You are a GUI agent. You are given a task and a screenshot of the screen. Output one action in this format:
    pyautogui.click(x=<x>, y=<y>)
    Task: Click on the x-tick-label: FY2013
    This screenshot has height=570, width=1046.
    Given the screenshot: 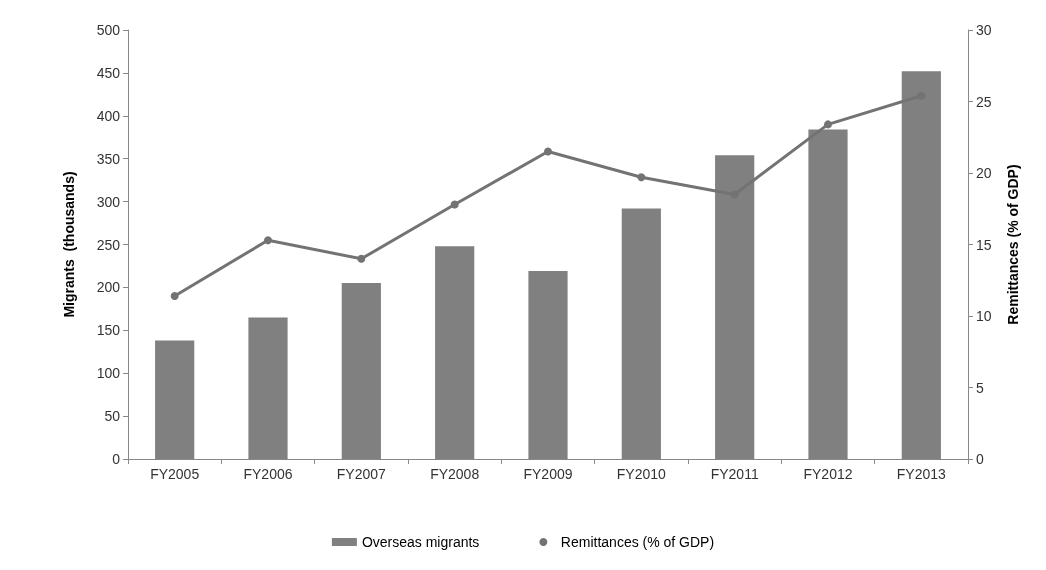 What is the action you would take?
    pyautogui.click(x=921, y=474)
    